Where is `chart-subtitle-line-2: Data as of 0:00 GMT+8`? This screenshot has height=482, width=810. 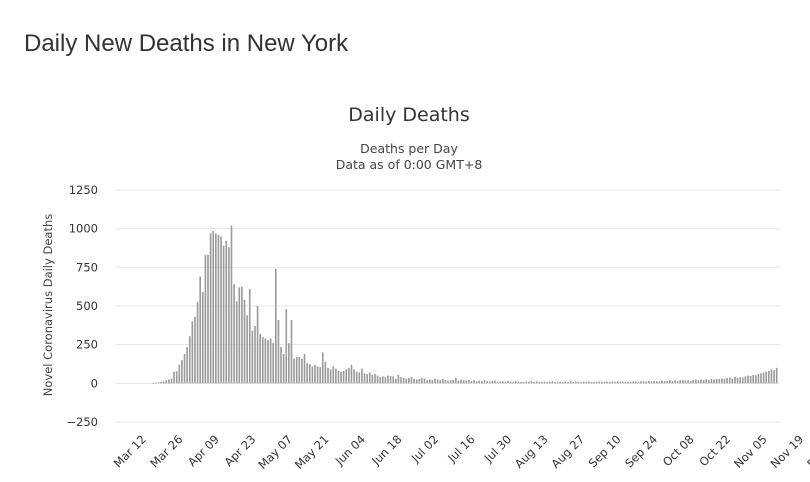
chart-subtitle-line-2: Data as of 0:00 GMT+8 is located at coordinates (409, 164).